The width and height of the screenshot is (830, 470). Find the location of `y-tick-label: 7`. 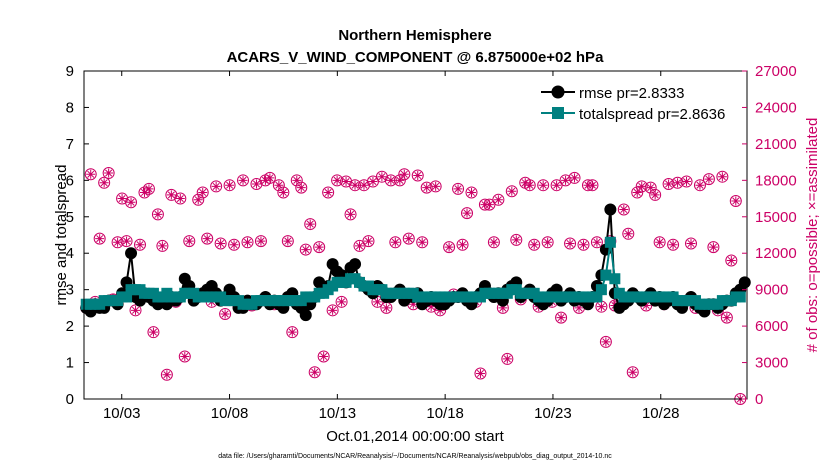

y-tick-label: 7 is located at coordinates (70, 144).